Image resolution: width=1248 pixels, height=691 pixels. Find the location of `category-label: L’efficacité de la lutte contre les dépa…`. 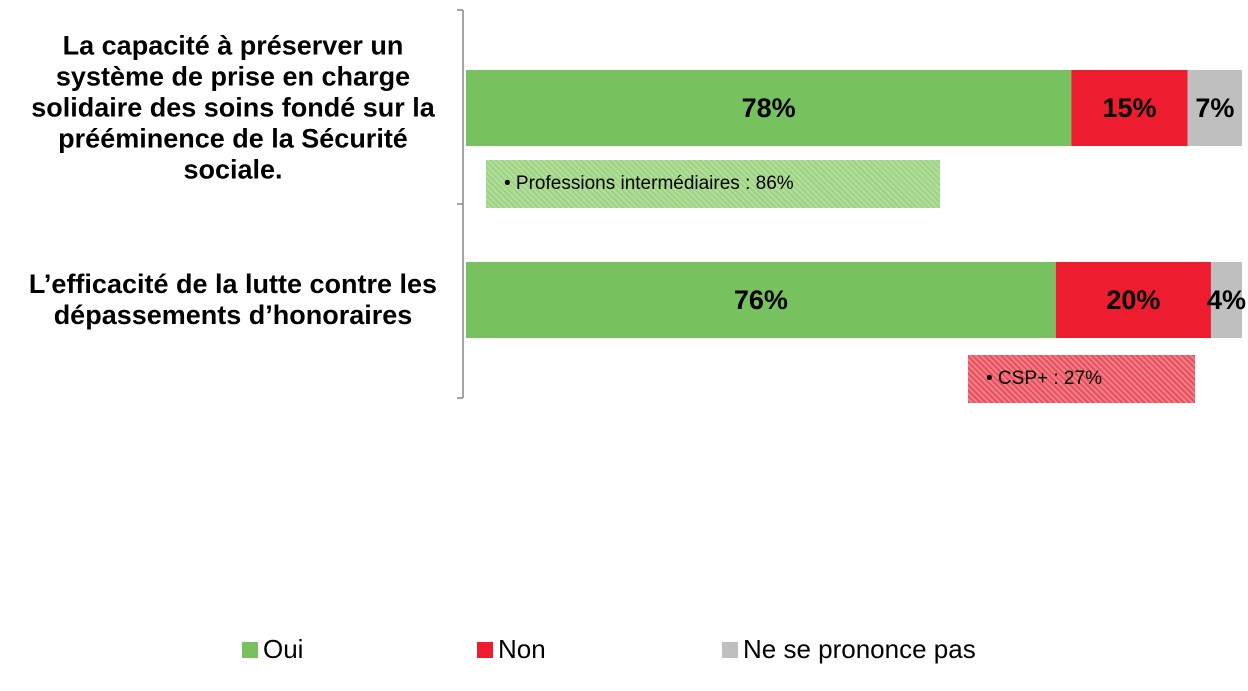

category-label: L’efficacité de la lutte contre les dépa… is located at coordinates (233, 299).